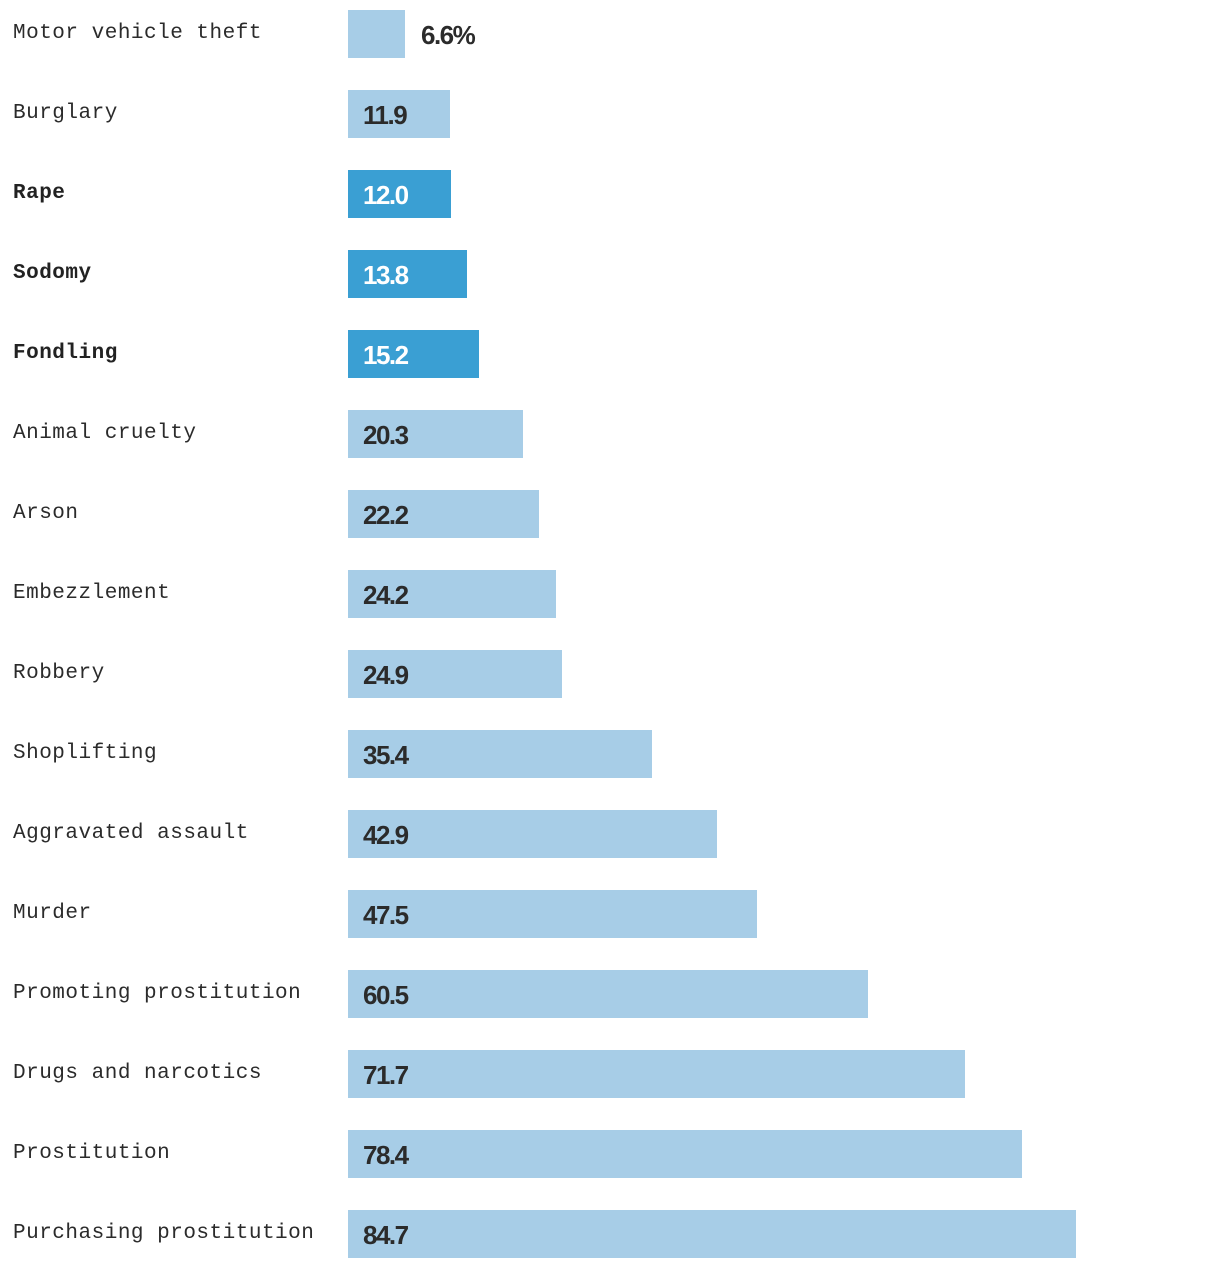 This screenshot has width=1220, height=1268. I want to click on value-label: 6.6%, so click(448, 35).